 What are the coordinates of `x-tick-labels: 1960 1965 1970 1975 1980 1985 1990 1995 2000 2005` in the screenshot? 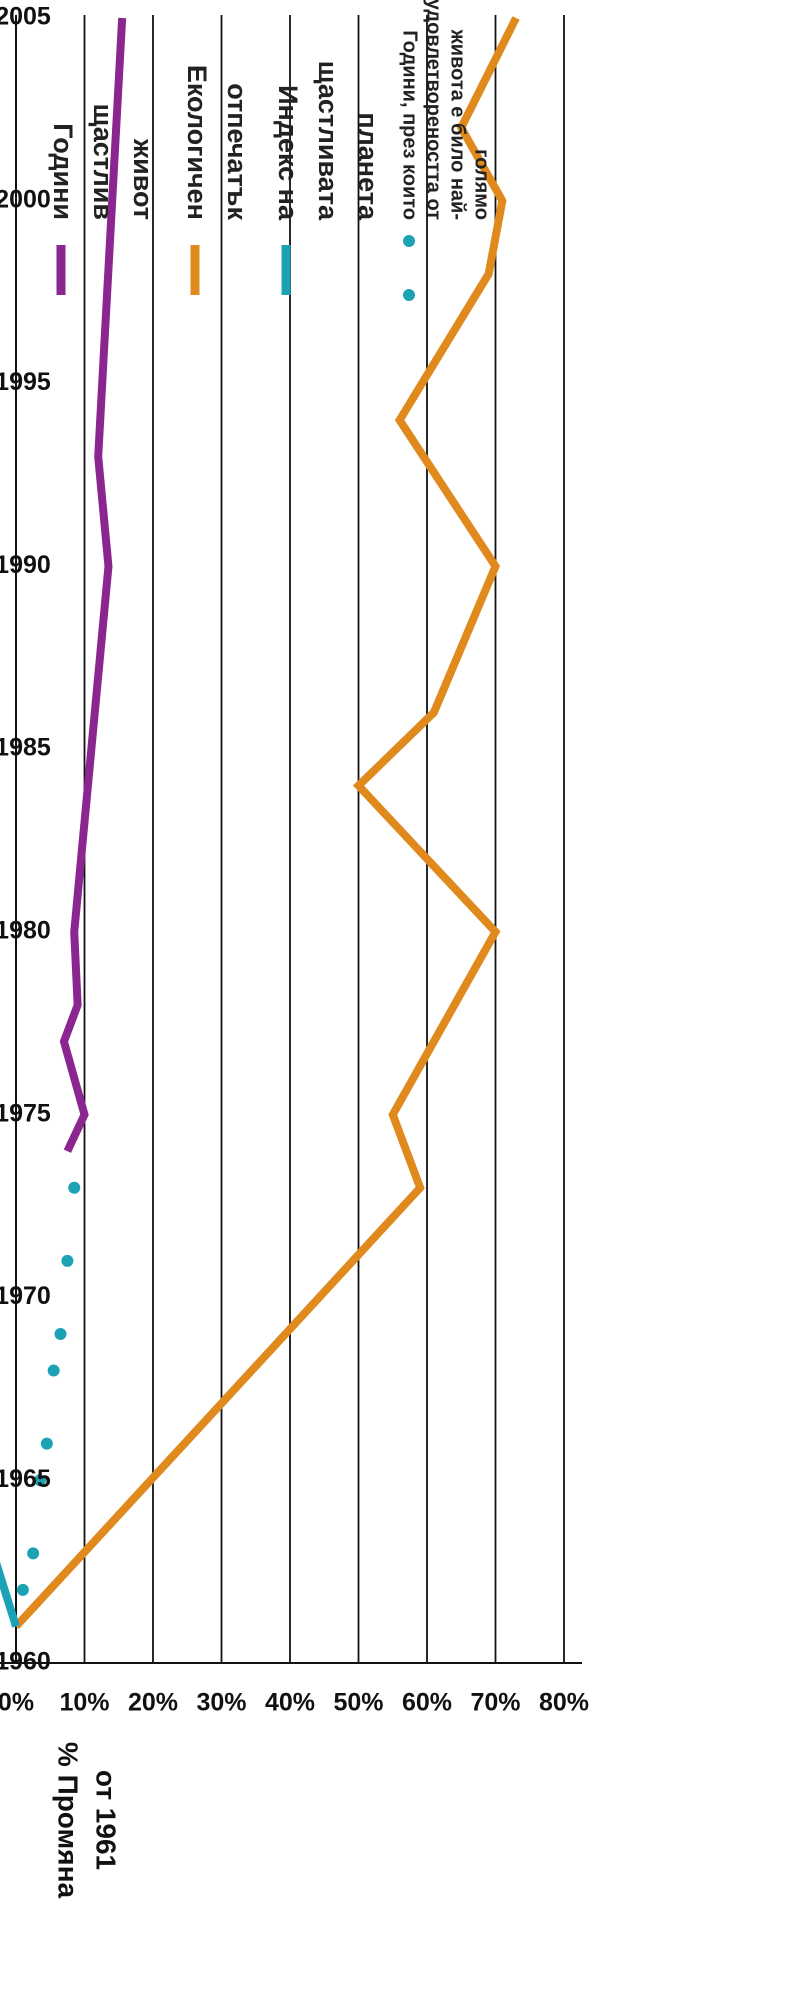 It's located at (25, 839).